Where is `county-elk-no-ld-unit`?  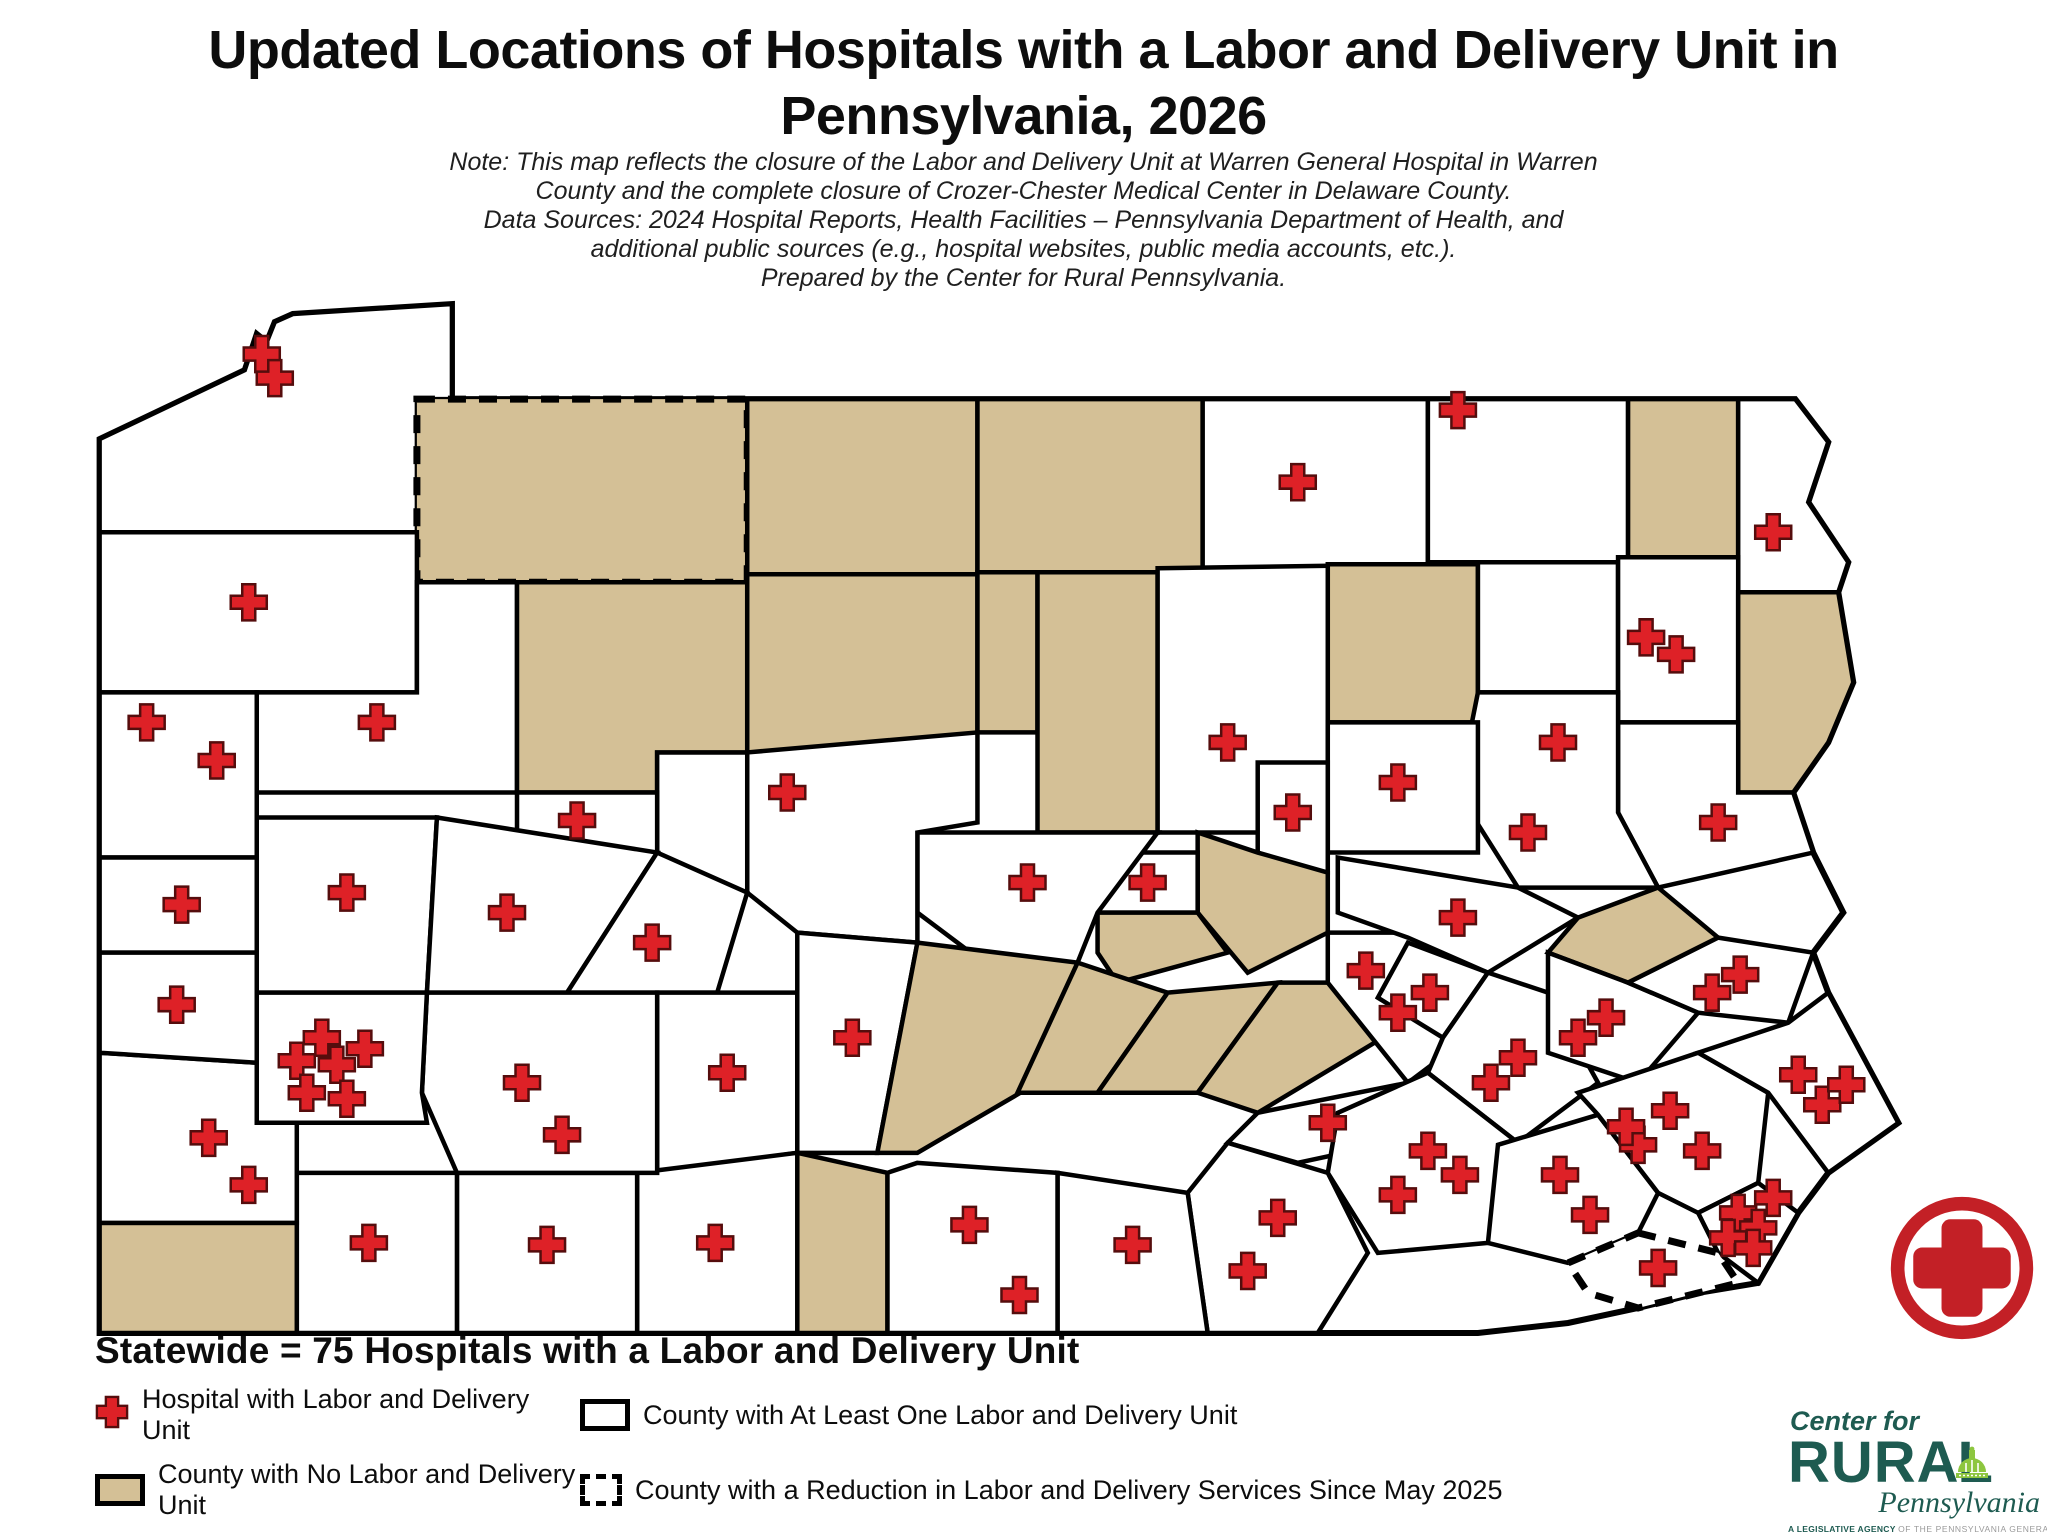
county-elk-no-ld-unit is located at coordinates (862, 663).